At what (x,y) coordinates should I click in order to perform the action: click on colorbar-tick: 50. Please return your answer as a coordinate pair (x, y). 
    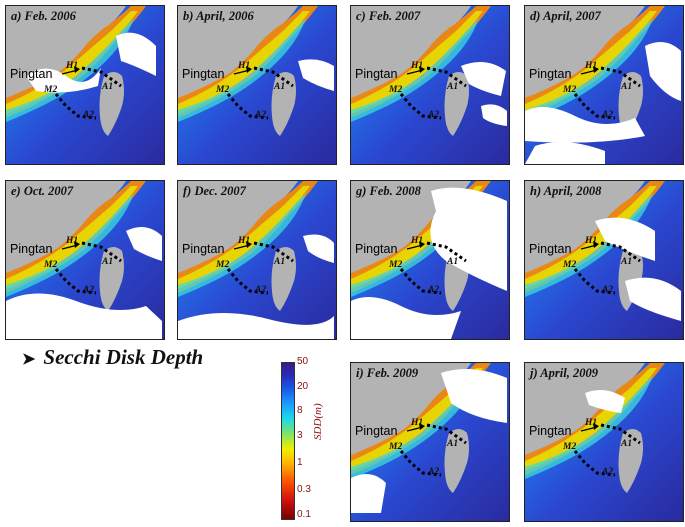
    Looking at the image, I should click on (303, 361).